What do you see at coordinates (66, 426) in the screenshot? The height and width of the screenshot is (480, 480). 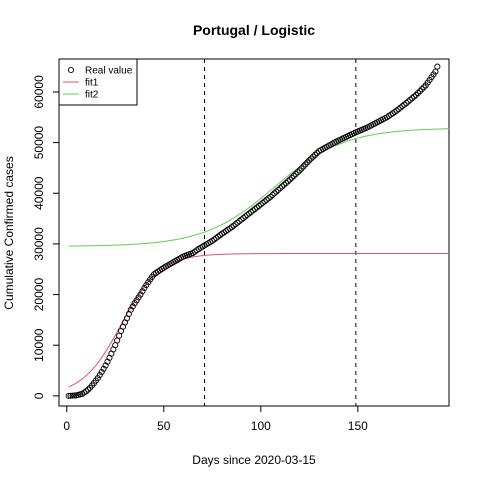 I see `x-tick-label-0: 0` at bounding box center [66, 426].